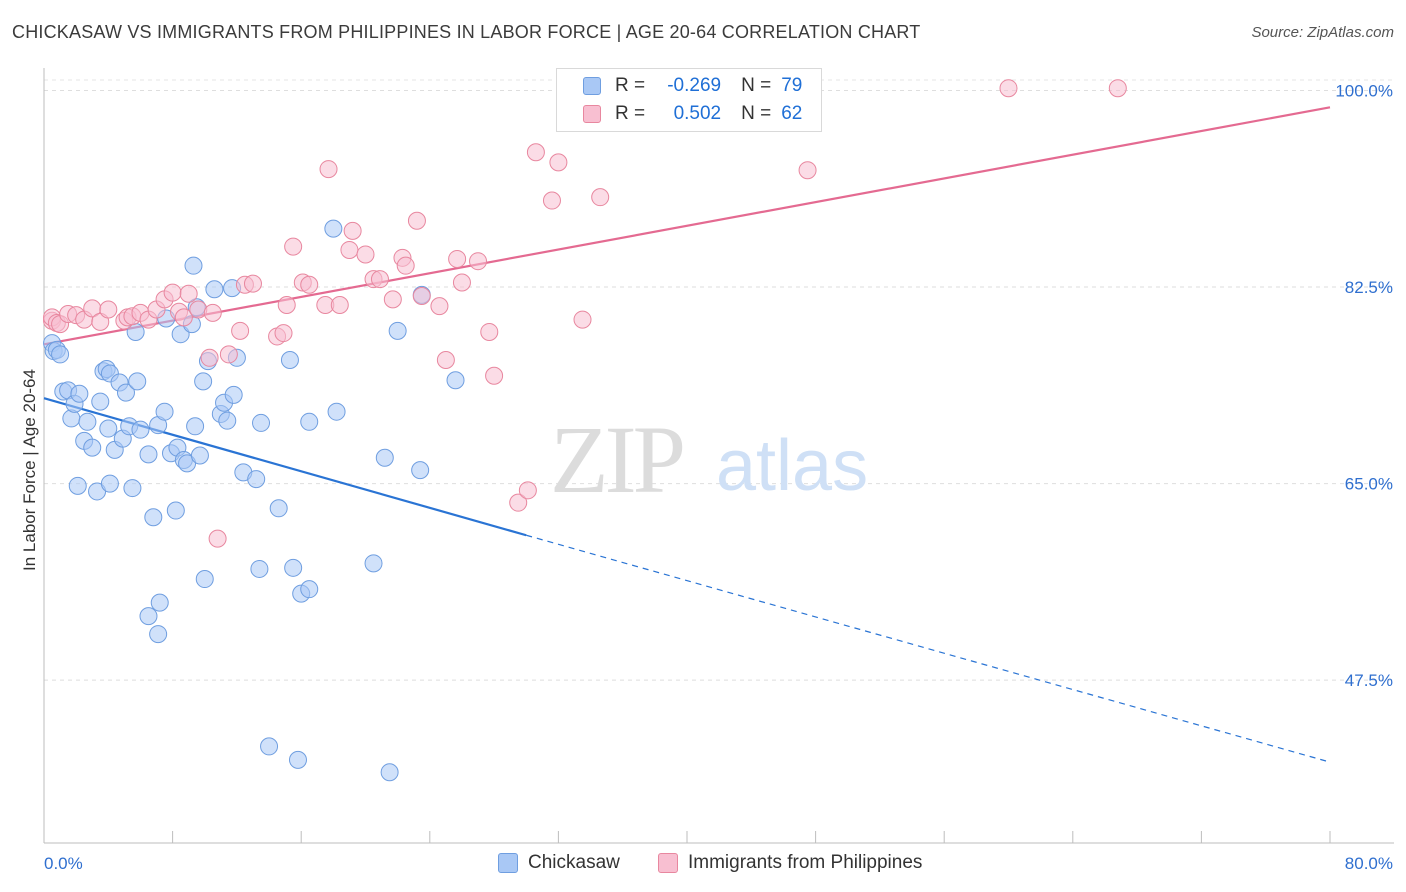  Describe the element at coordinates (1369, 863) in the screenshot. I see `x-tick-label: 80.0%` at that location.